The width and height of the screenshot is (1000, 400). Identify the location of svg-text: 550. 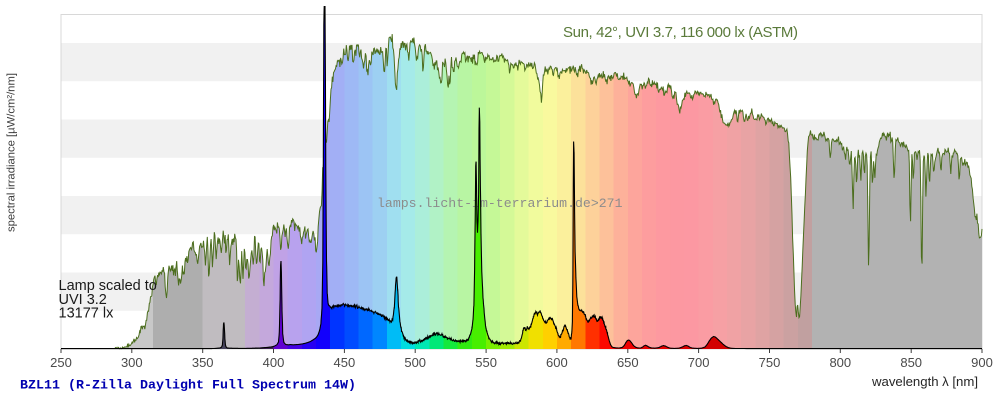
(486, 362).